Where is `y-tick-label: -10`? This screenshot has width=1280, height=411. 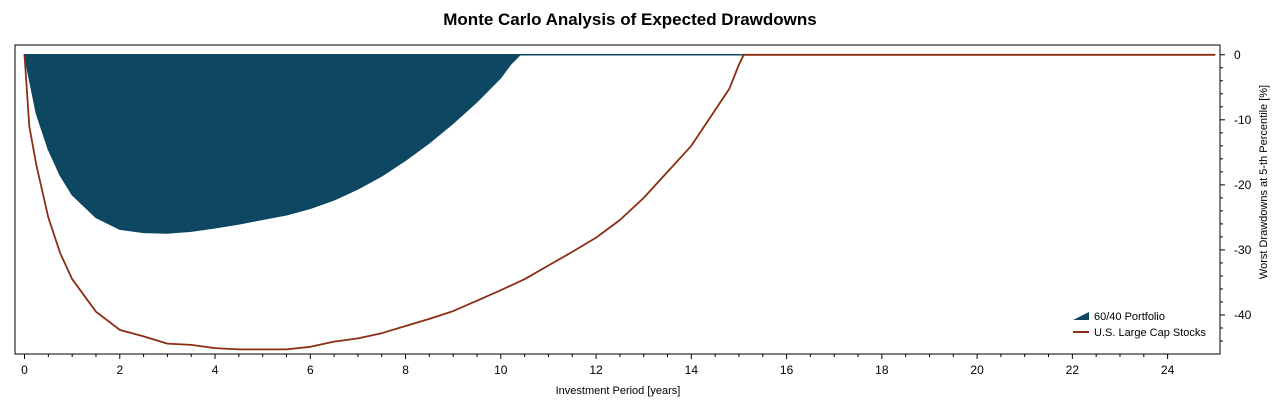
y-tick-label: -10 is located at coordinates (1243, 120).